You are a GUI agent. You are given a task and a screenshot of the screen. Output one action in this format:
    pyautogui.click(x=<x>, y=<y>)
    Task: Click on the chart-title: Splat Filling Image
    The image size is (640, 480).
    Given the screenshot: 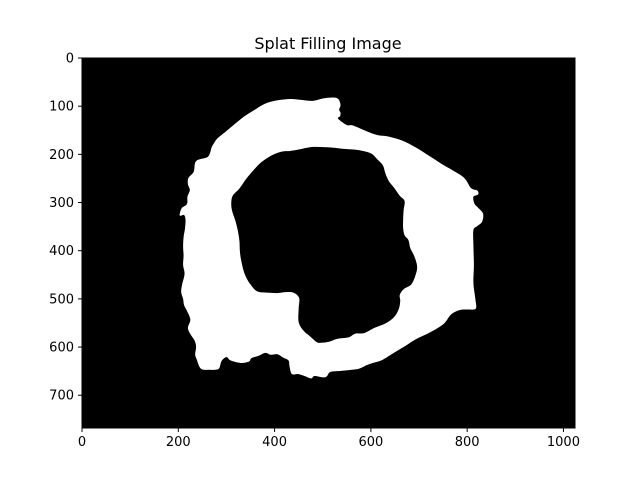 What is the action you would take?
    pyautogui.click(x=327, y=43)
    